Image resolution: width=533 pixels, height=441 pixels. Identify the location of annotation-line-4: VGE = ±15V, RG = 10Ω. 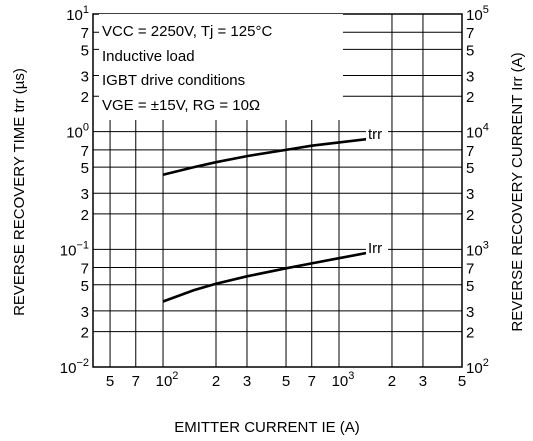
(181, 105).